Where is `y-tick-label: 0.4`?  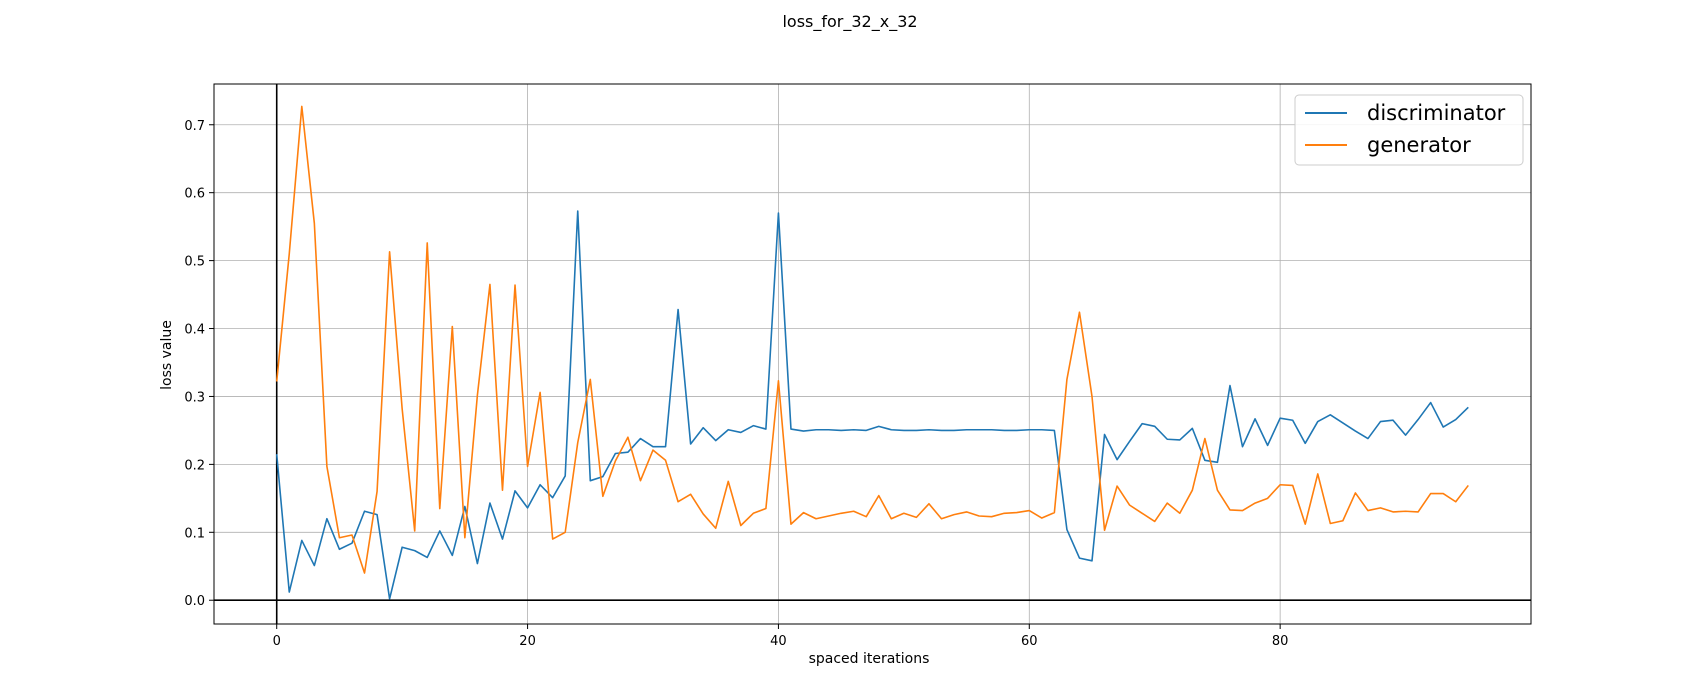 y-tick-label: 0.4 is located at coordinates (194, 330).